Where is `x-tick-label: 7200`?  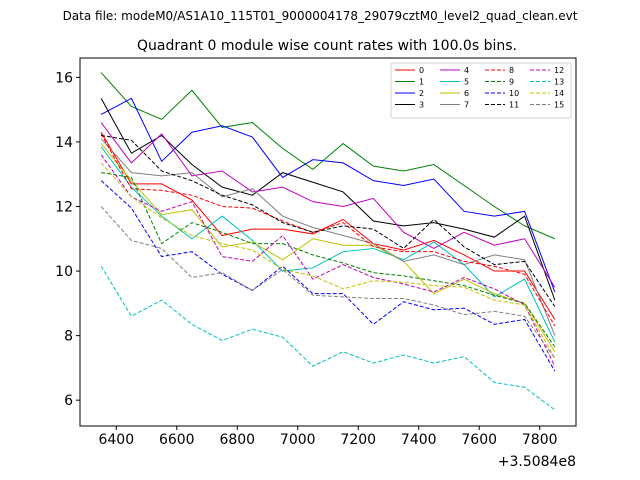 x-tick-label: 7200 is located at coordinates (358, 440).